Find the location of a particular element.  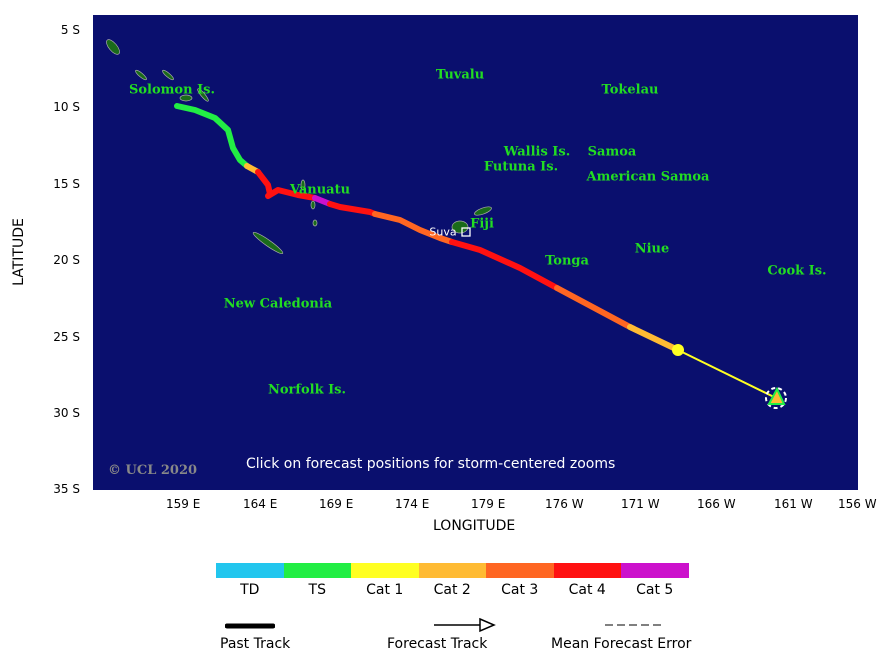

y-tick: 10 S is located at coordinates (66, 107).